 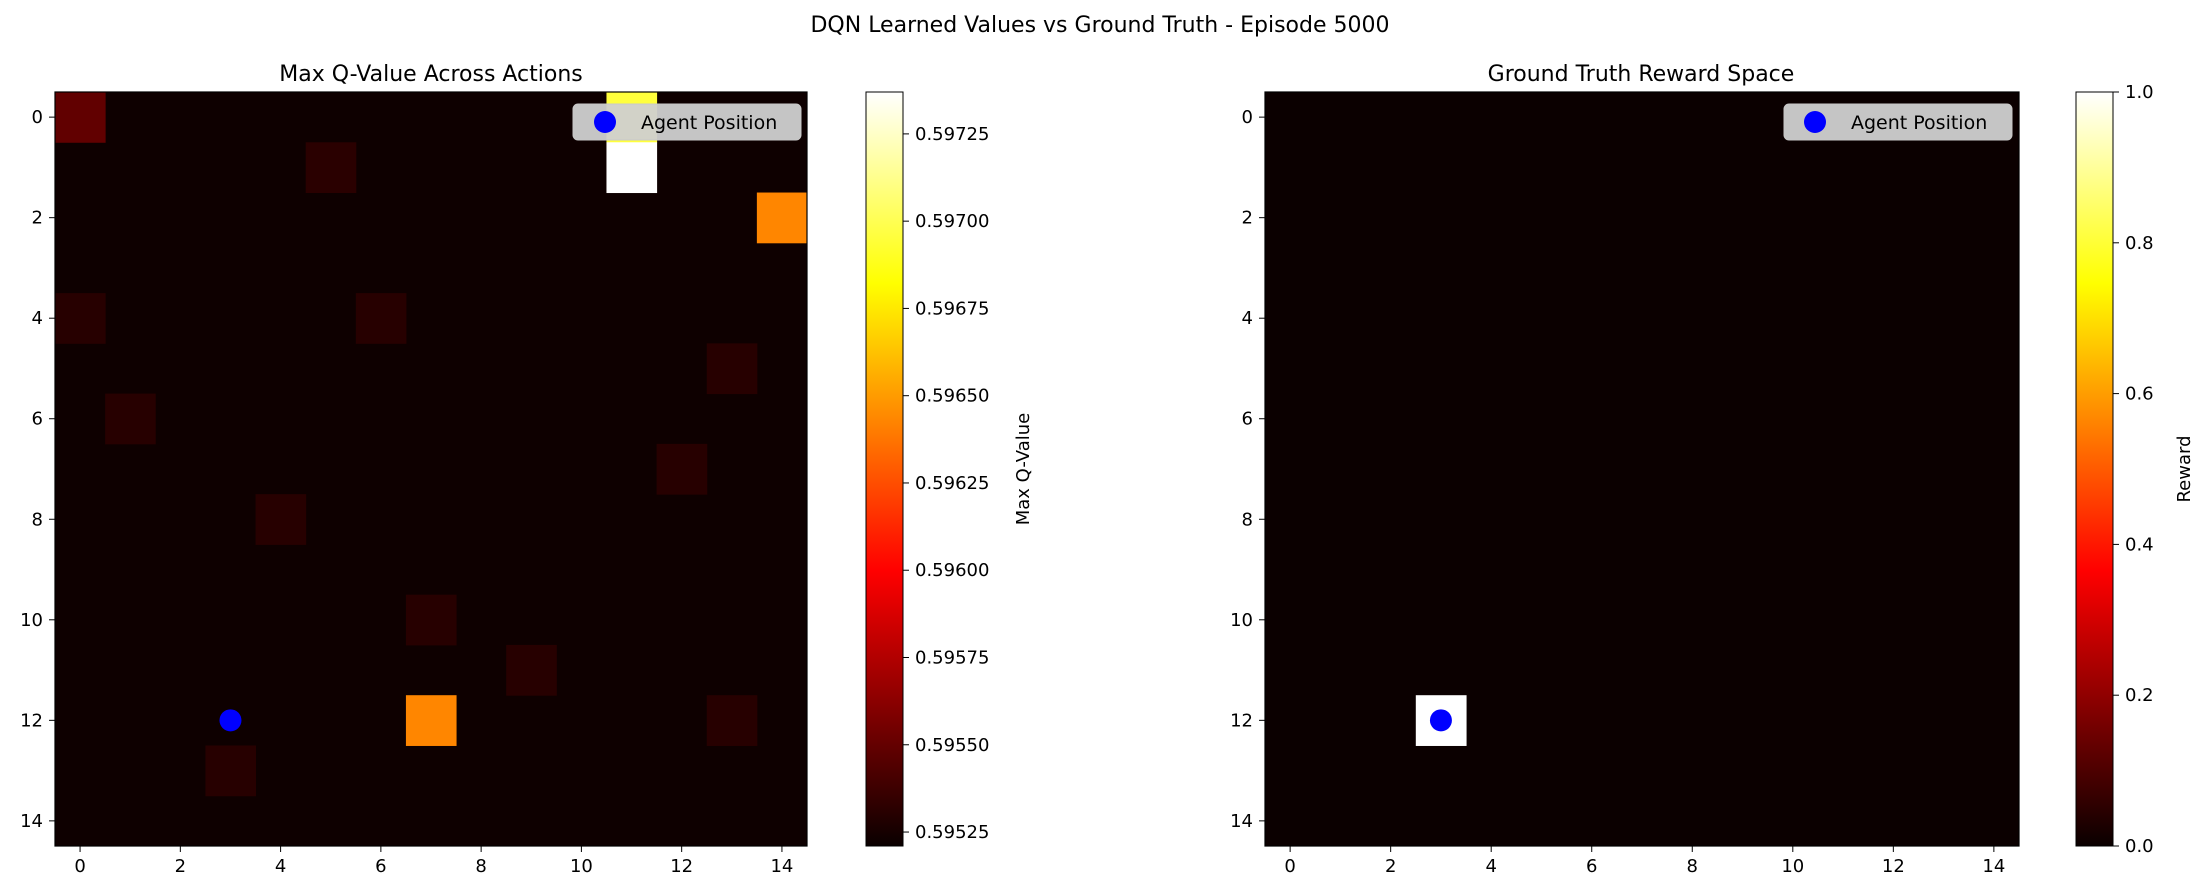 What do you see at coordinates (952, 745) in the screenshot?
I see `colorbar-tick-label: 0.59550` at bounding box center [952, 745].